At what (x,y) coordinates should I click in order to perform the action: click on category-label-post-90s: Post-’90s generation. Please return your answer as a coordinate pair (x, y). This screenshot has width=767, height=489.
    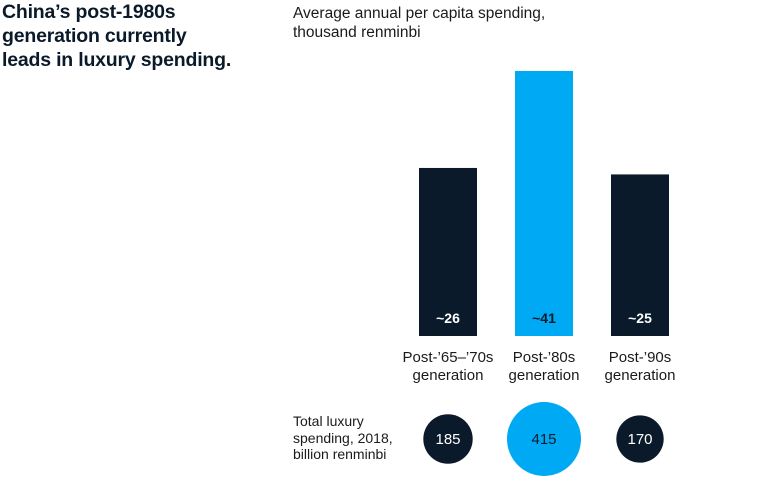
    Looking at the image, I should click on (640, 367).